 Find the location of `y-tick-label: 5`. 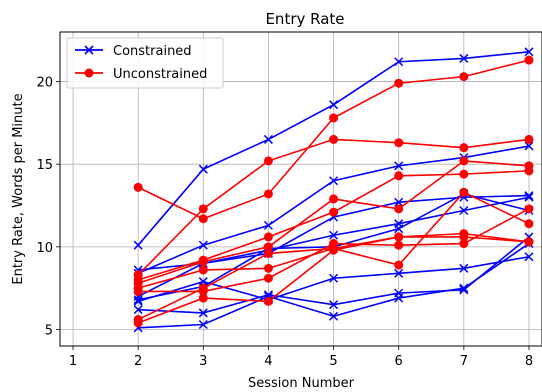

y-tick-label: 5 is located at coordinates (49, 330).